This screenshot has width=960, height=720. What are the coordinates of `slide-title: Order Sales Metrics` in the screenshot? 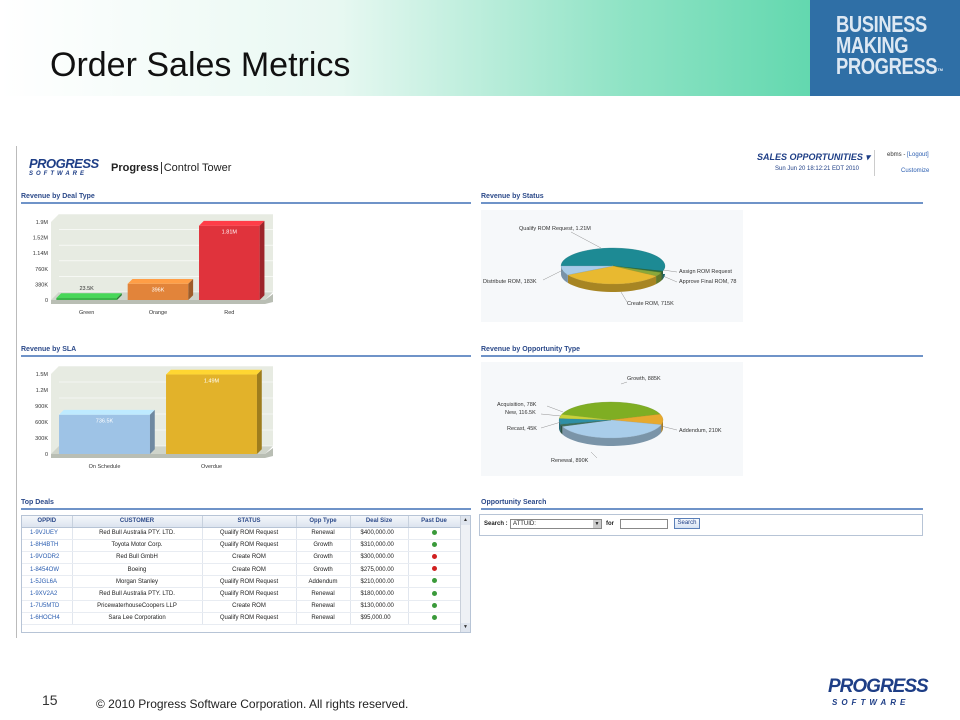 It's located at (200, 65).